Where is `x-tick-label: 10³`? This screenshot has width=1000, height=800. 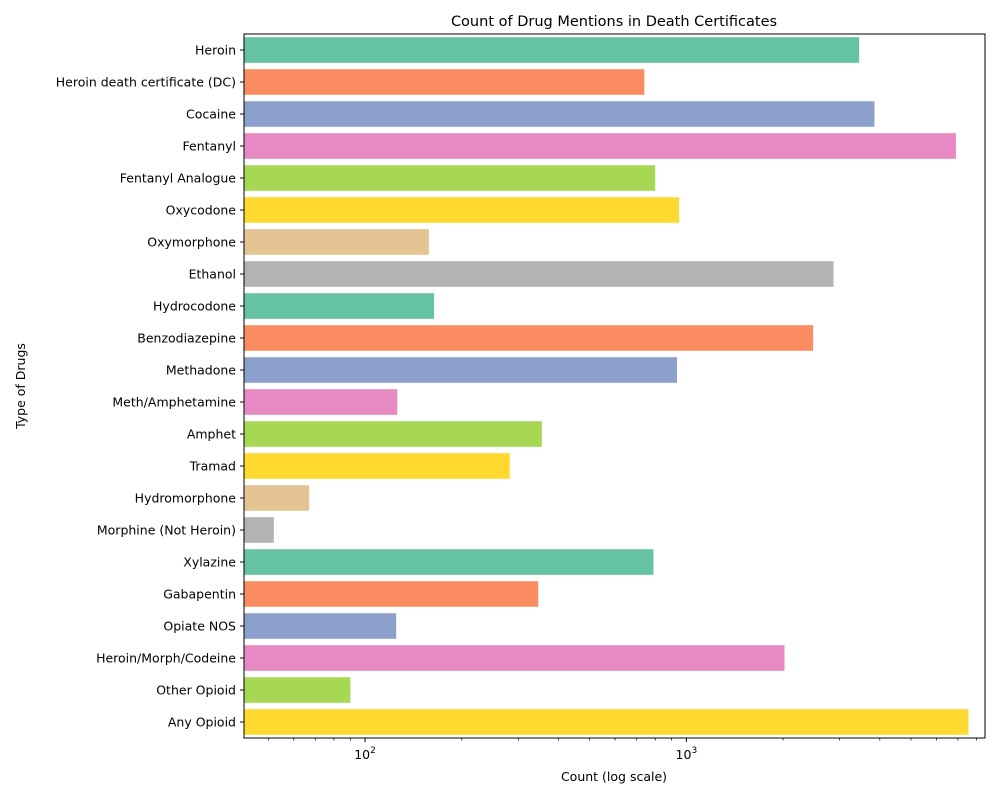
x-tick-label: 10³ is located at coordinates (687, 754).